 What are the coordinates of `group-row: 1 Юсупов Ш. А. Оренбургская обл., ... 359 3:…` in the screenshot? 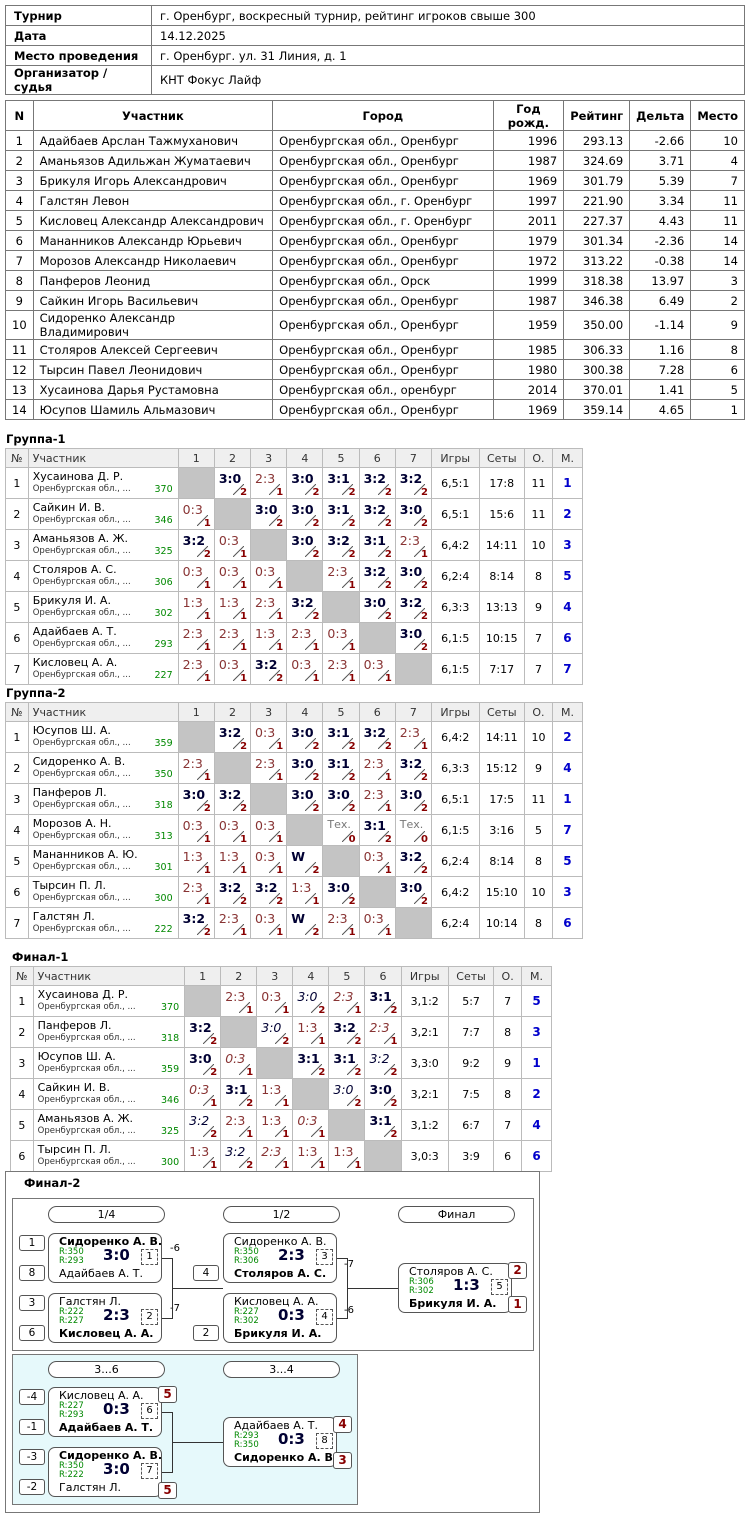 It's located at (294, 737).